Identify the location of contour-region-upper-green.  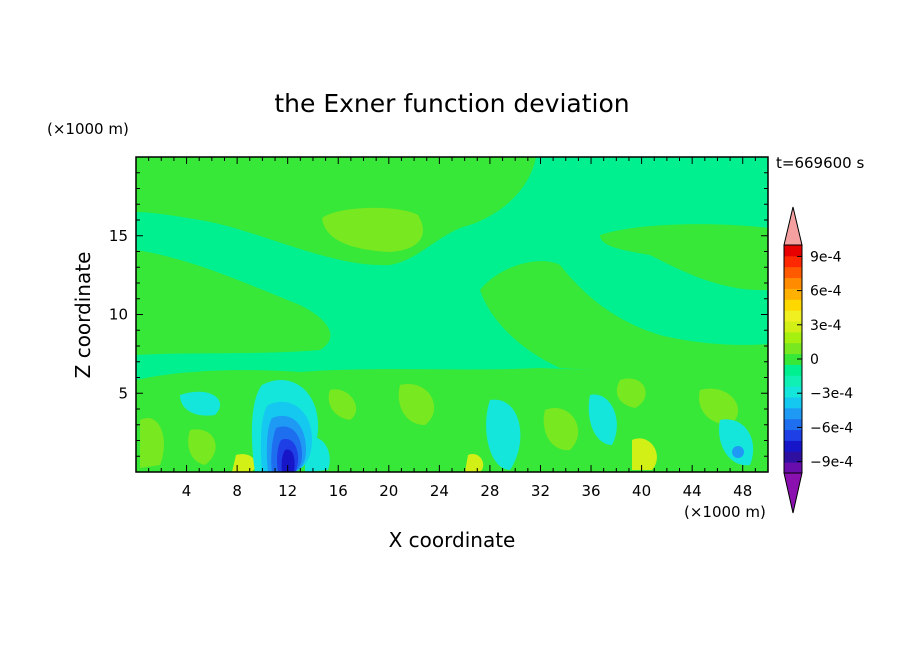
(336, 211).